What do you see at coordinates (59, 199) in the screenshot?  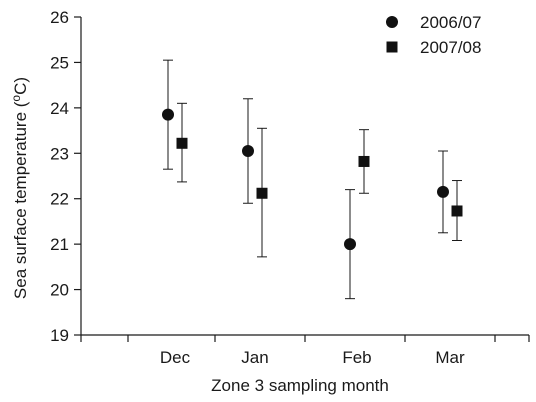 I see `y-tick-label: 22` at bounding box center [59, 199].